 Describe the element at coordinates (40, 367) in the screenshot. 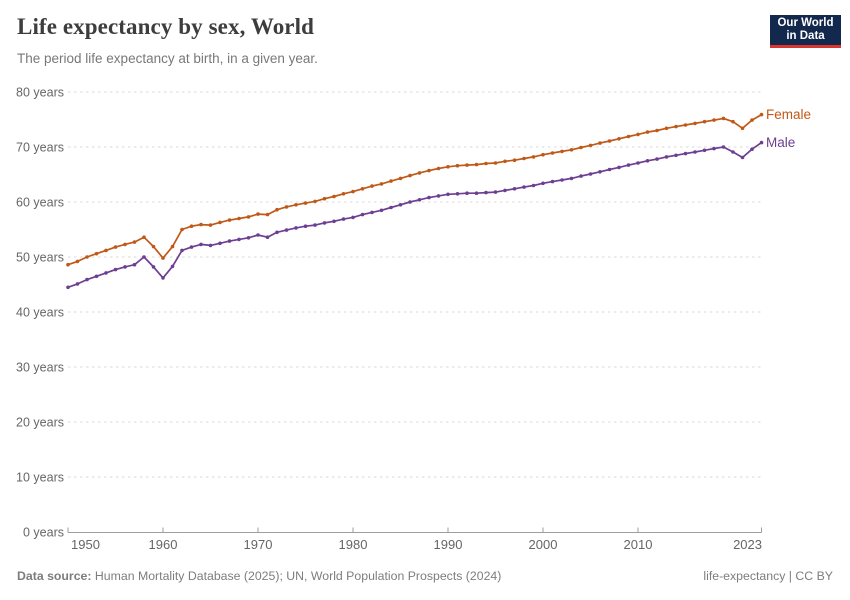

I see `y-axis-tick-label: 30 years` at that location.